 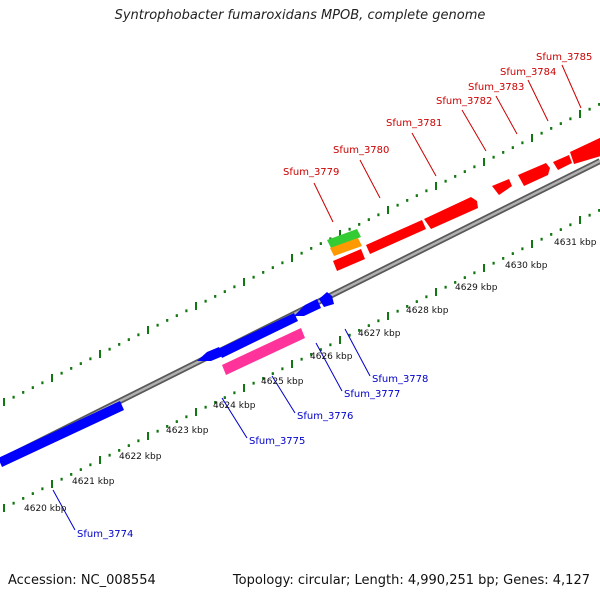 What do you see at coordinates (140, 457) in the screenshot?
I see `scale-label: 4622 kbp` at bounding box center [140, 457].